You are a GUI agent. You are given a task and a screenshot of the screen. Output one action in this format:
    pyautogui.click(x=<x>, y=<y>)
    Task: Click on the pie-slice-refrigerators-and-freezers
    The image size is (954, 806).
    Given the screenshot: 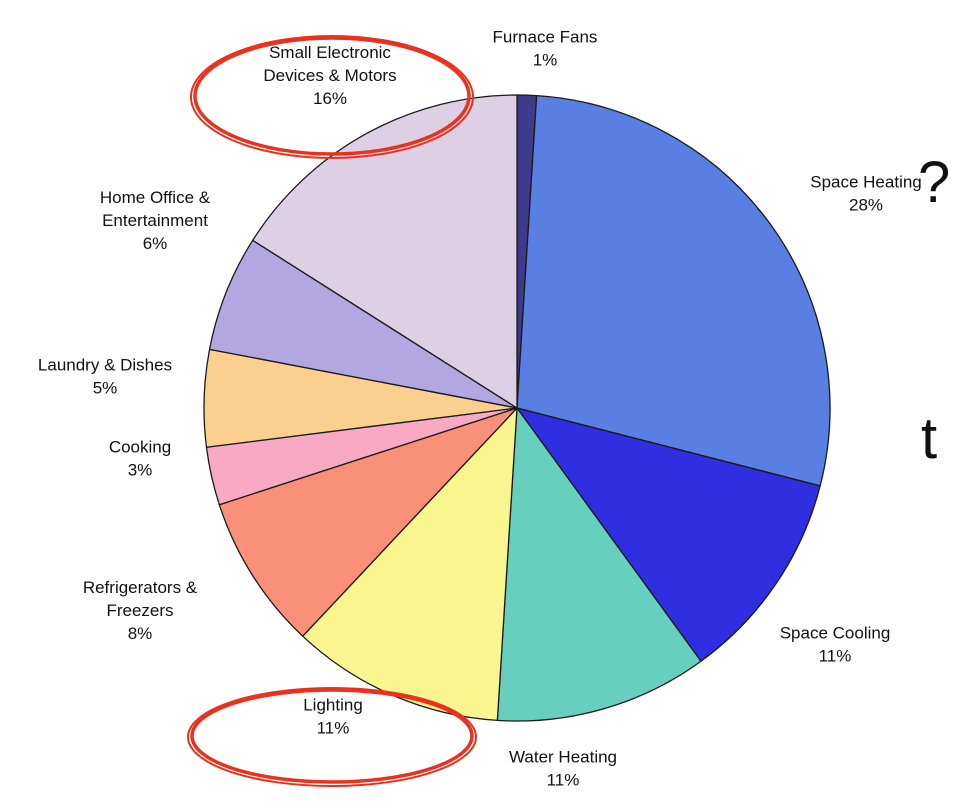 What is the action you would take?
    pyautogui.click(x=368, y=522)
    